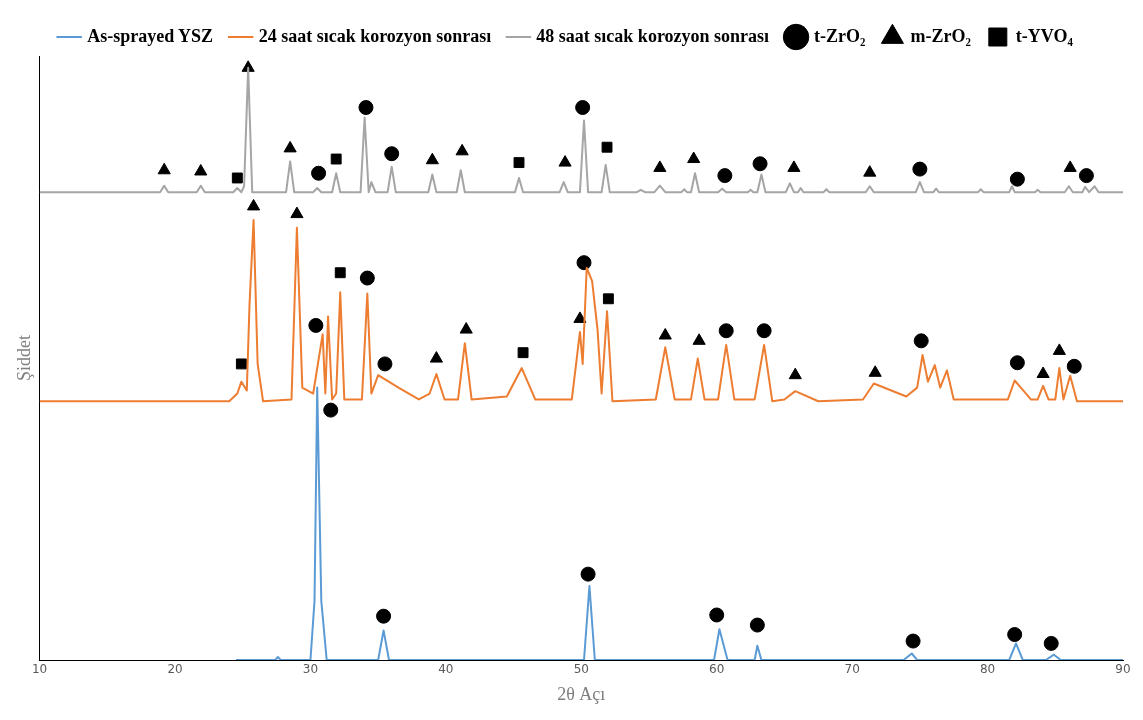 The width and height of the screenshot is (1143, 720). Describe the element at coordinates (1123, 669) in the screenshot. I see `x-tick-label: 90` at that location.